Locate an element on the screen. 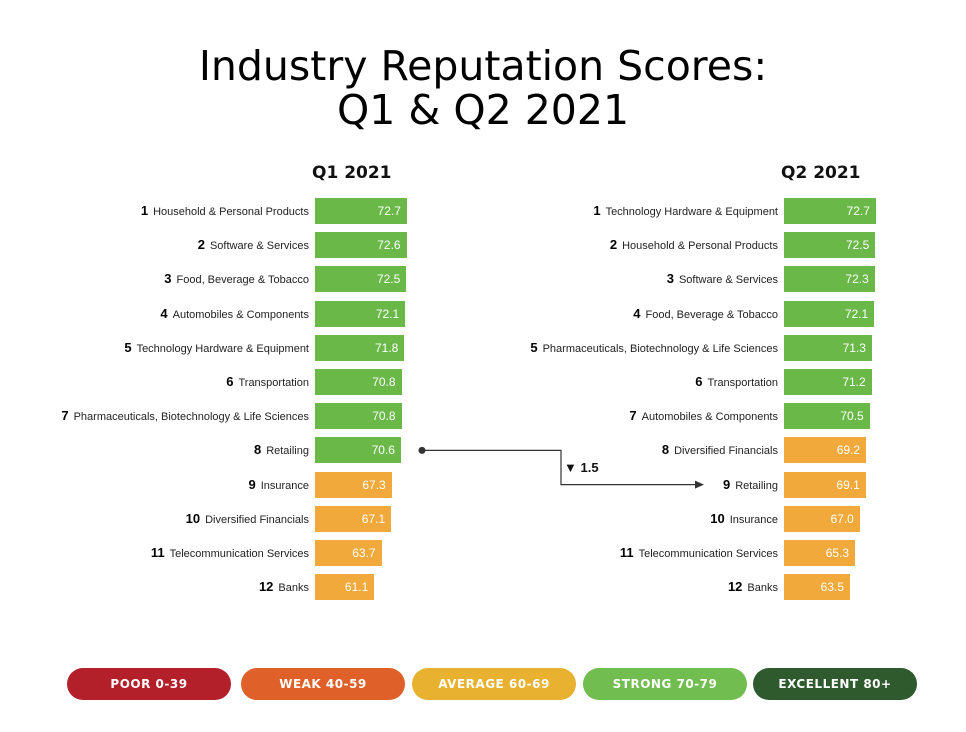 Image resolution: width=966 pixels, height=732 pixels. row-label: 8 Retailing is located at coordinates (281, 450).